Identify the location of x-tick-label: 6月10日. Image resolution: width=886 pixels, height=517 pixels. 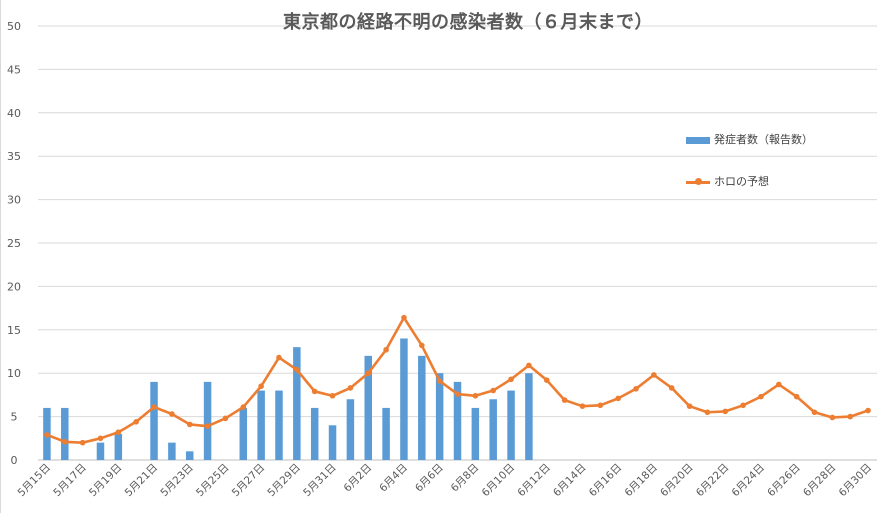
(499, 481).